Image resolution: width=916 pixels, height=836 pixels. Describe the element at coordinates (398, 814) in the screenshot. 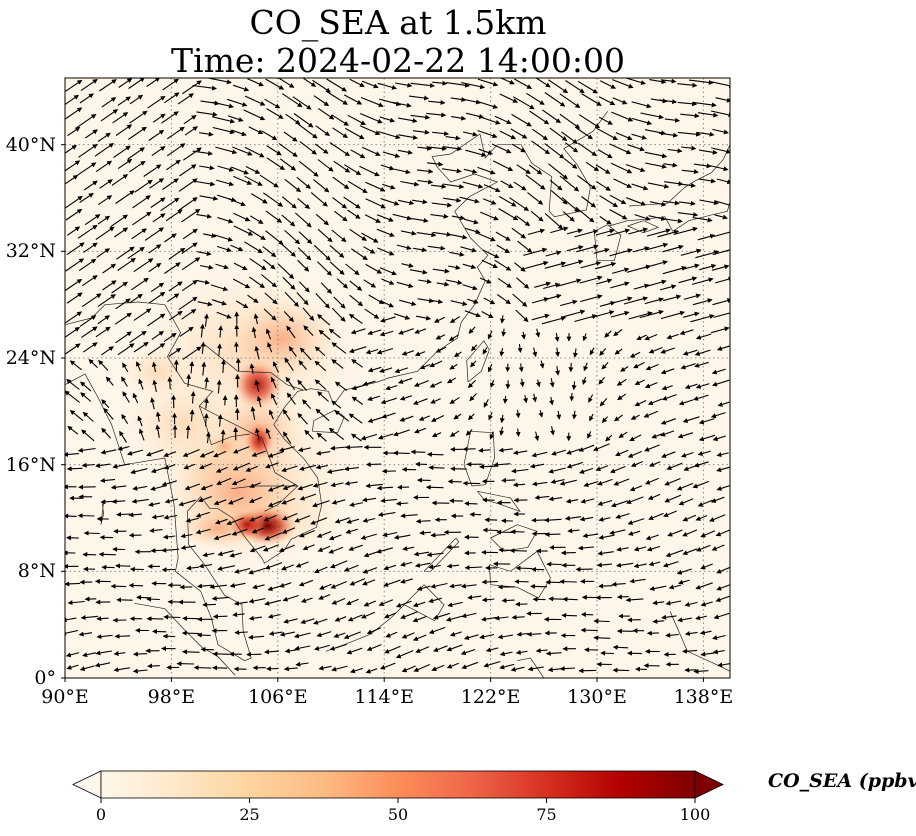

I see `colorbar-tick-label: 50` at that location.